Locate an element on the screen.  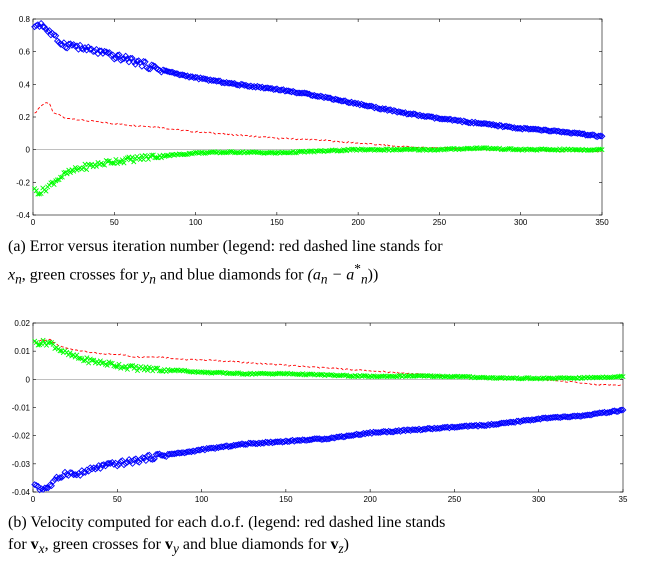
caption-b-v3: v is located at coordinates (334, 544).